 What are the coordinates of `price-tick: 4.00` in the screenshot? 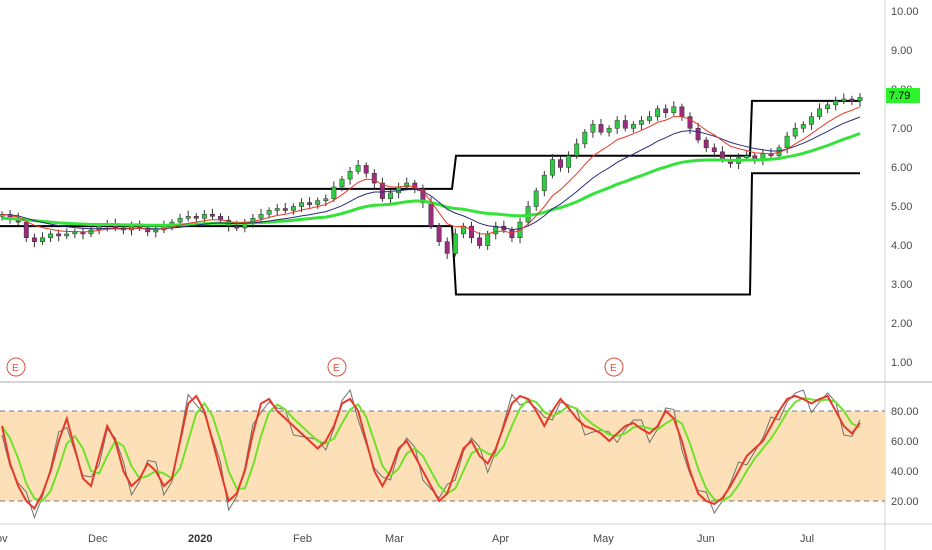 It's located at (901, 246).